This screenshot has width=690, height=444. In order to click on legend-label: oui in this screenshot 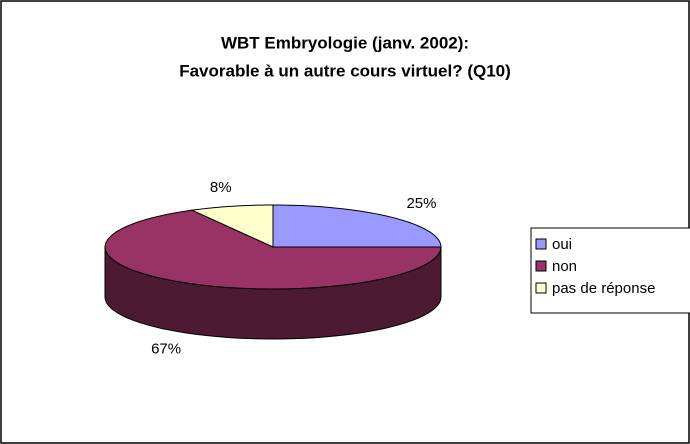, I will do `click(562, 244)`.